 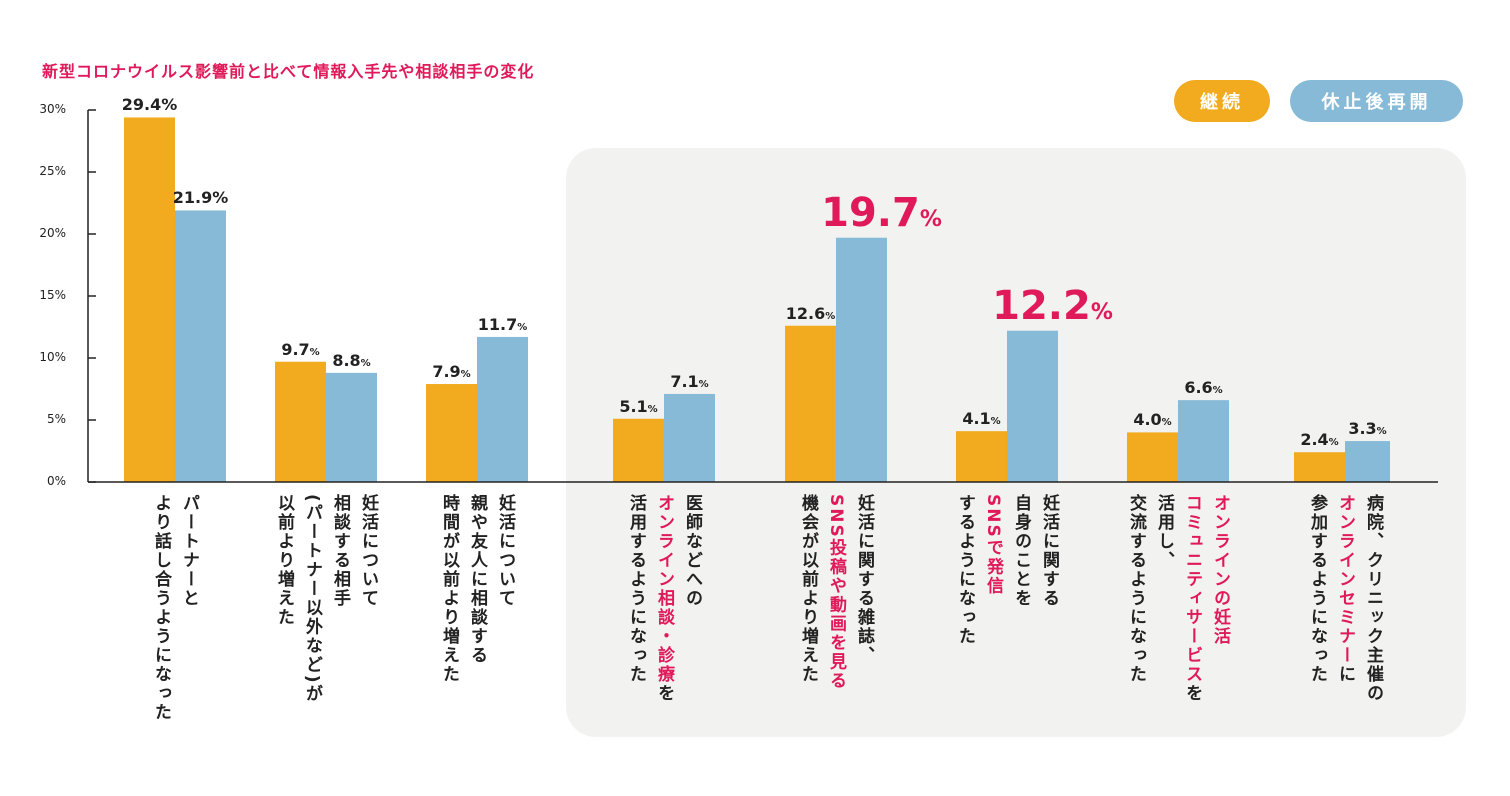 I want to click on data-label: 9.7%, so click(x=300, y=349).